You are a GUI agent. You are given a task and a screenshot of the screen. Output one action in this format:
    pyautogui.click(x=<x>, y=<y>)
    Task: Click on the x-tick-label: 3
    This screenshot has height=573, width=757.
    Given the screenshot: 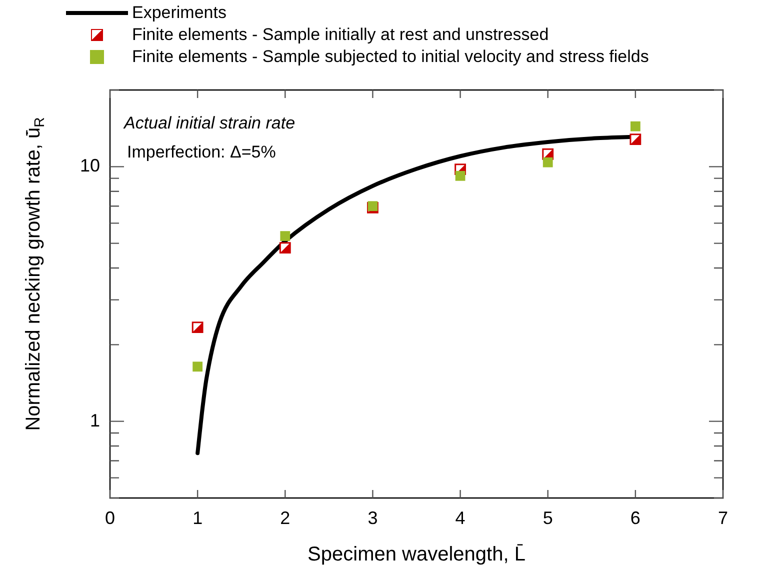 What is the action you would take?
    pyautogui.click(x=373, y=518)
    